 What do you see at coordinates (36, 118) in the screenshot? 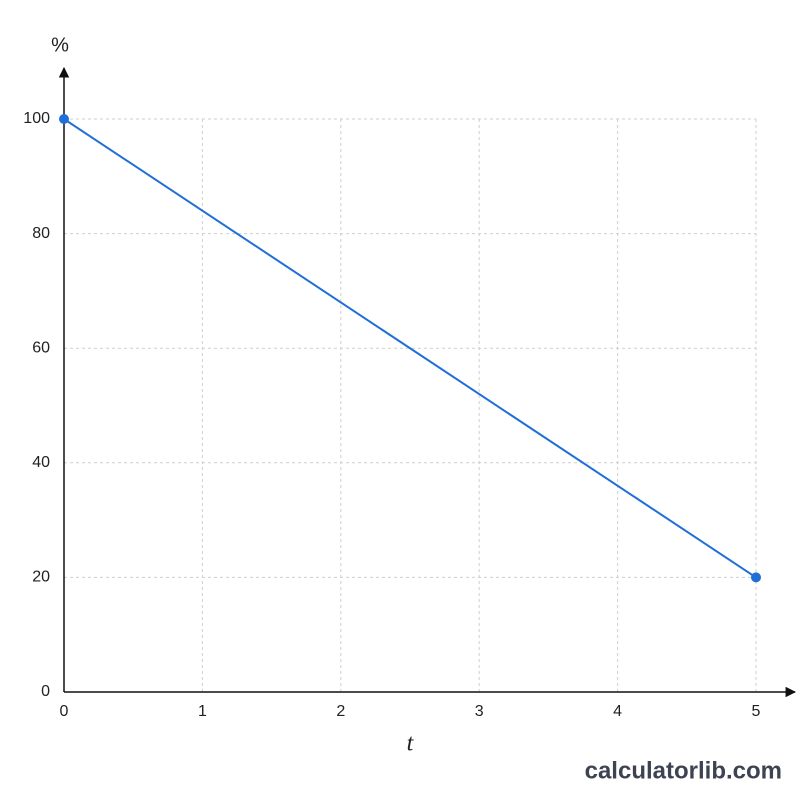
I see `y-tick-label: 100` at bounding box center [36, 118].